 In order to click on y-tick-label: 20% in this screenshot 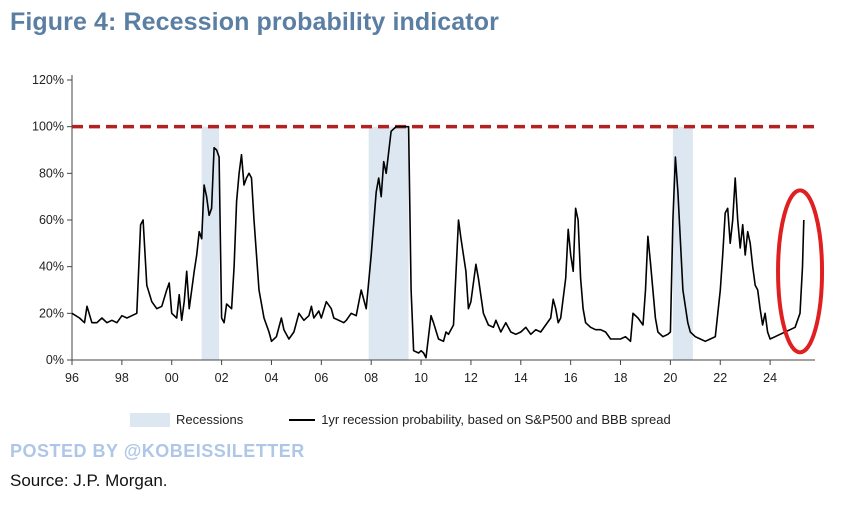, I will do `click(51, 313)`.